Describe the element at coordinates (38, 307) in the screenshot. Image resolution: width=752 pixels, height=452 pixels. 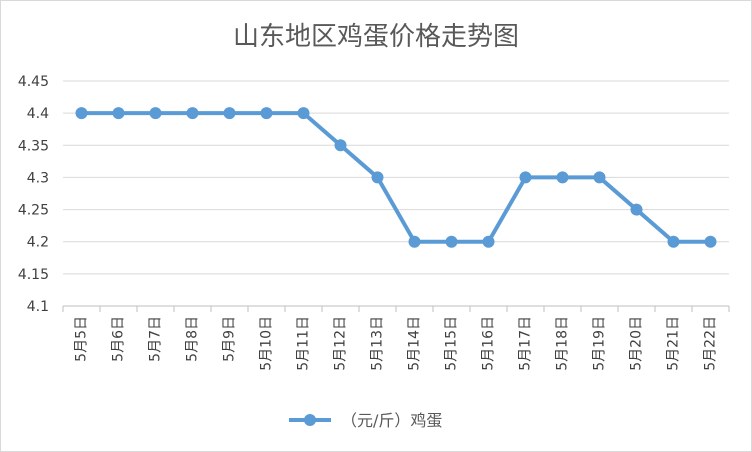
I see `y-tick-label: 4.1` at that location.